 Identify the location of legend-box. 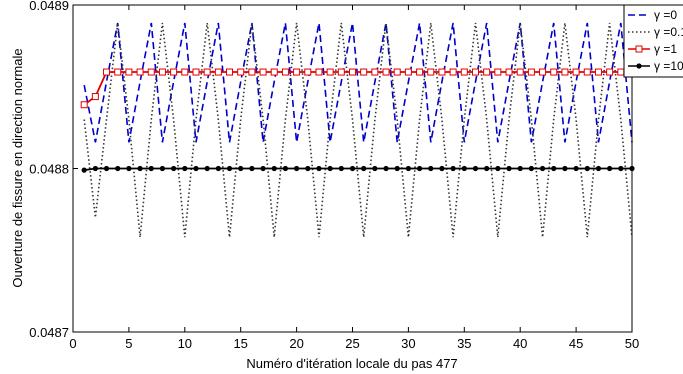
(653, 41).